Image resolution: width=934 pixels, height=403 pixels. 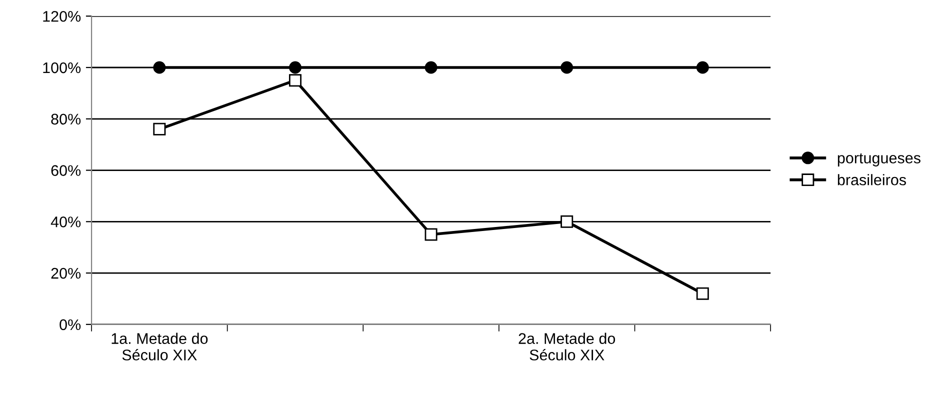 What do you see at coordinates (70, 324) in the screenshot?
I see `y-tick-label: 0%` at bounding box center [70, 324].